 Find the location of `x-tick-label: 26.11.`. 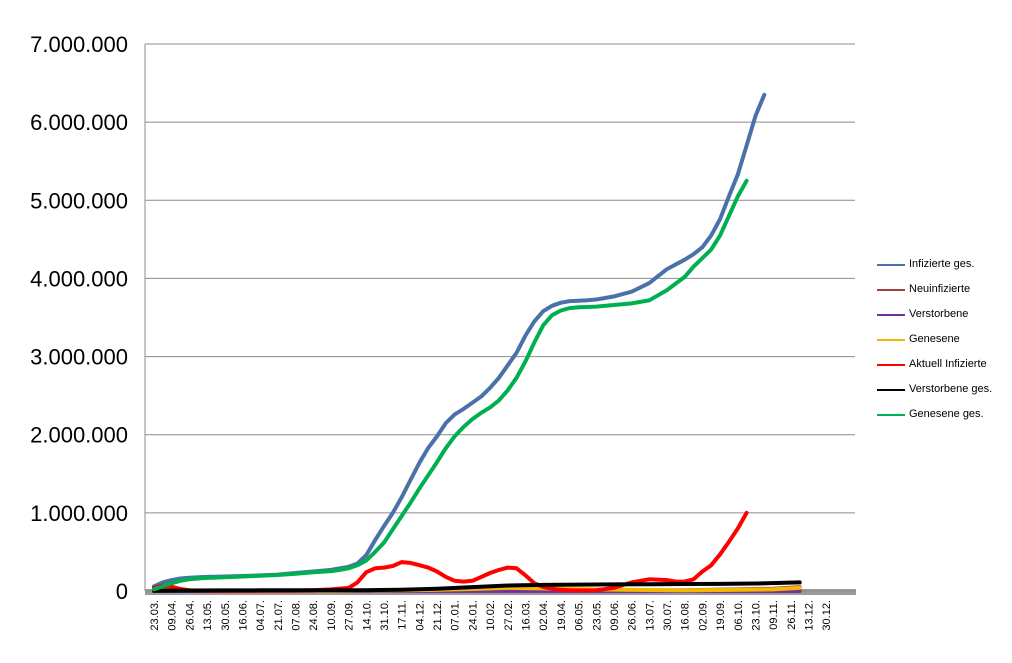

x-tick-label: 26.11. is located at coordinates (792, 615).